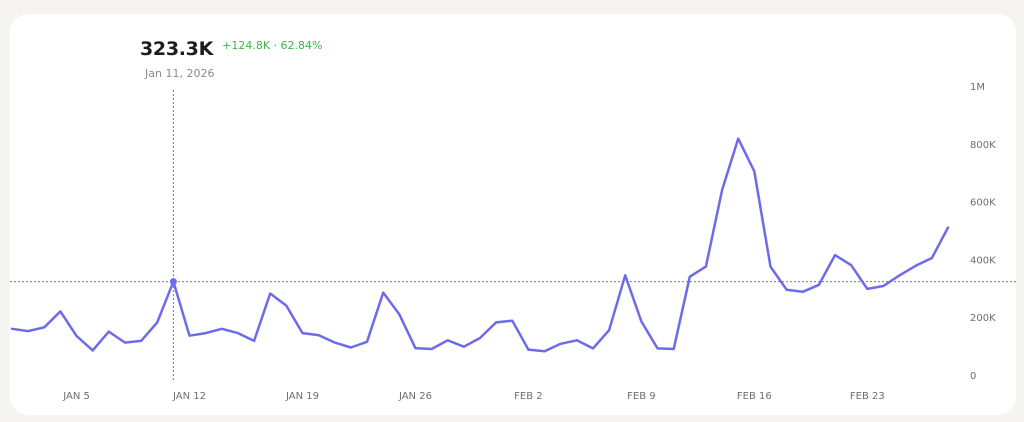  Describe the element at coordinates (977, 87) in the screenshot. I see `y-tick-label: 1M` at that location.